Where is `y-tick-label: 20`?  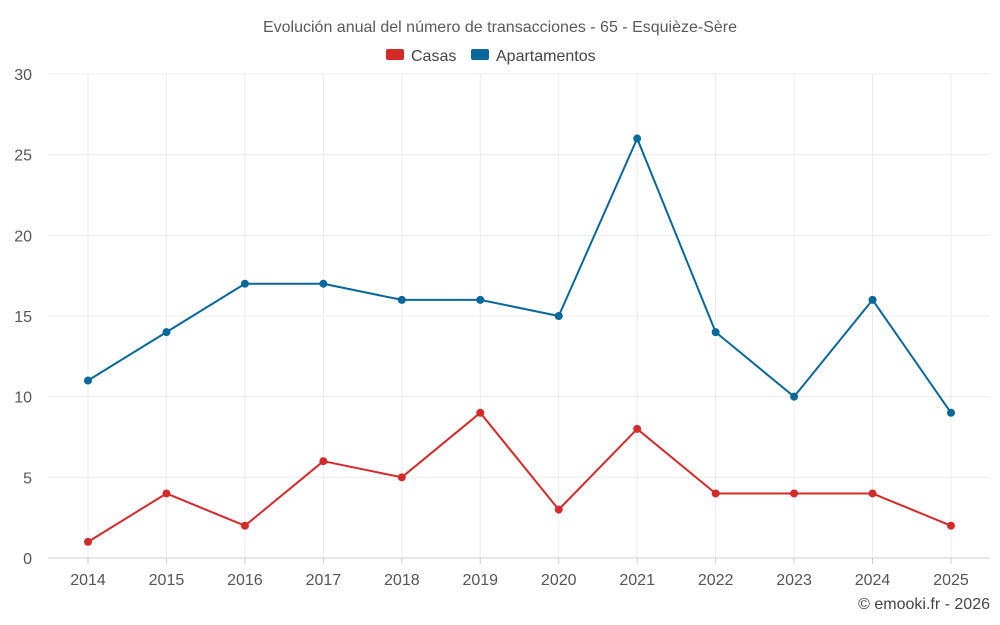
y-tick-label: 20 is located at coordinates (23, 236).